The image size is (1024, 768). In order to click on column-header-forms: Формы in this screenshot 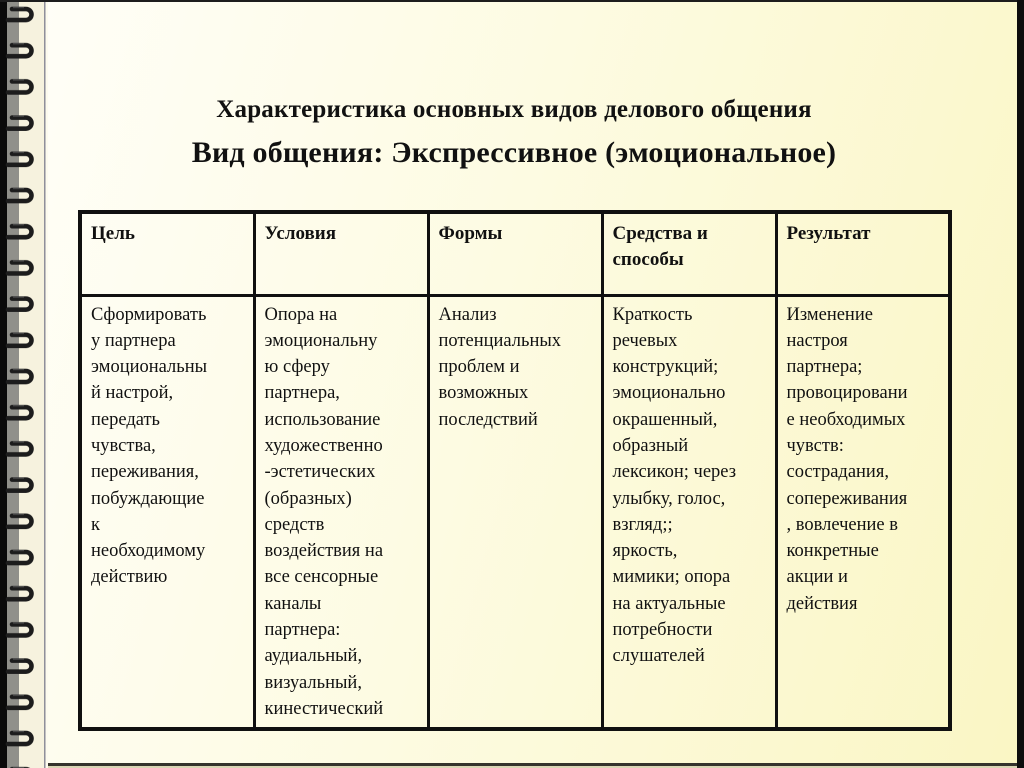, I will do `click(515, 253)`.